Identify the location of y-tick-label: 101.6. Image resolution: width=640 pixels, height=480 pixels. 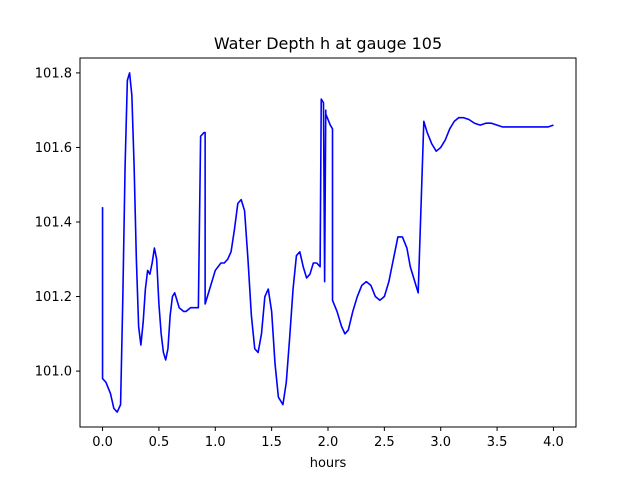
(53, 148).